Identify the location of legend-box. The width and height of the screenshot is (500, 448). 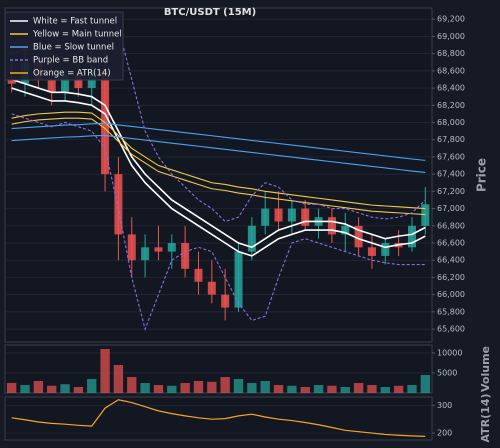
(64, 46).